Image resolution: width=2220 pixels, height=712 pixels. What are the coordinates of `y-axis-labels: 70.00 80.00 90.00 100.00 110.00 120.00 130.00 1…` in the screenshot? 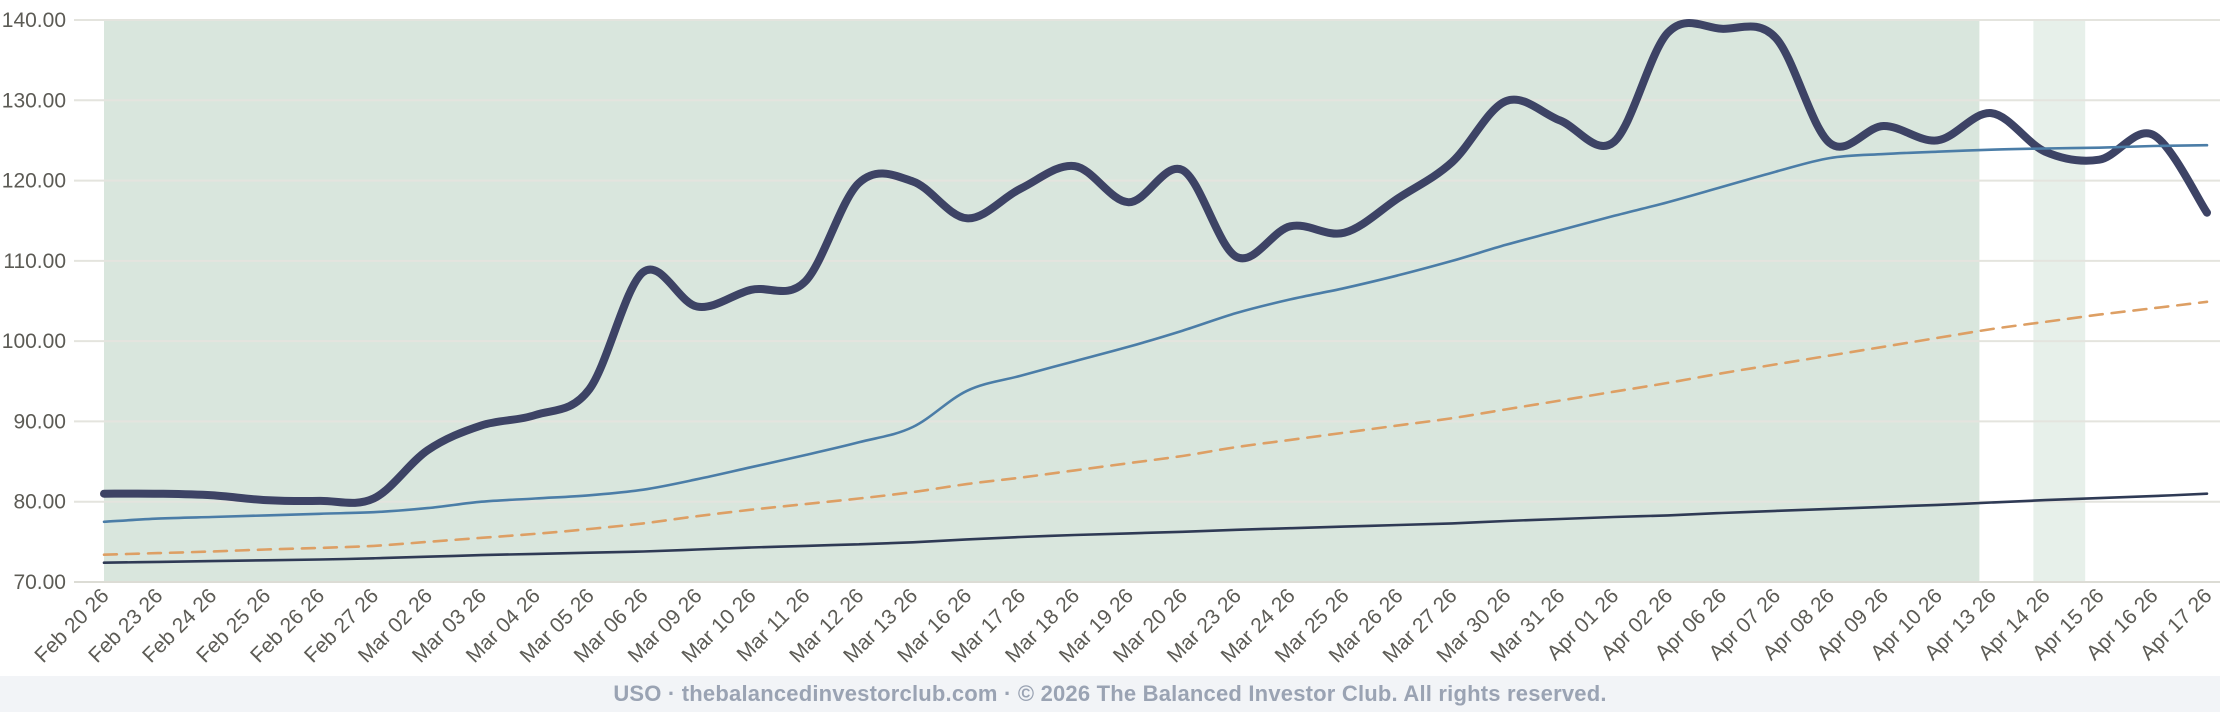 It's located at (34, 301).